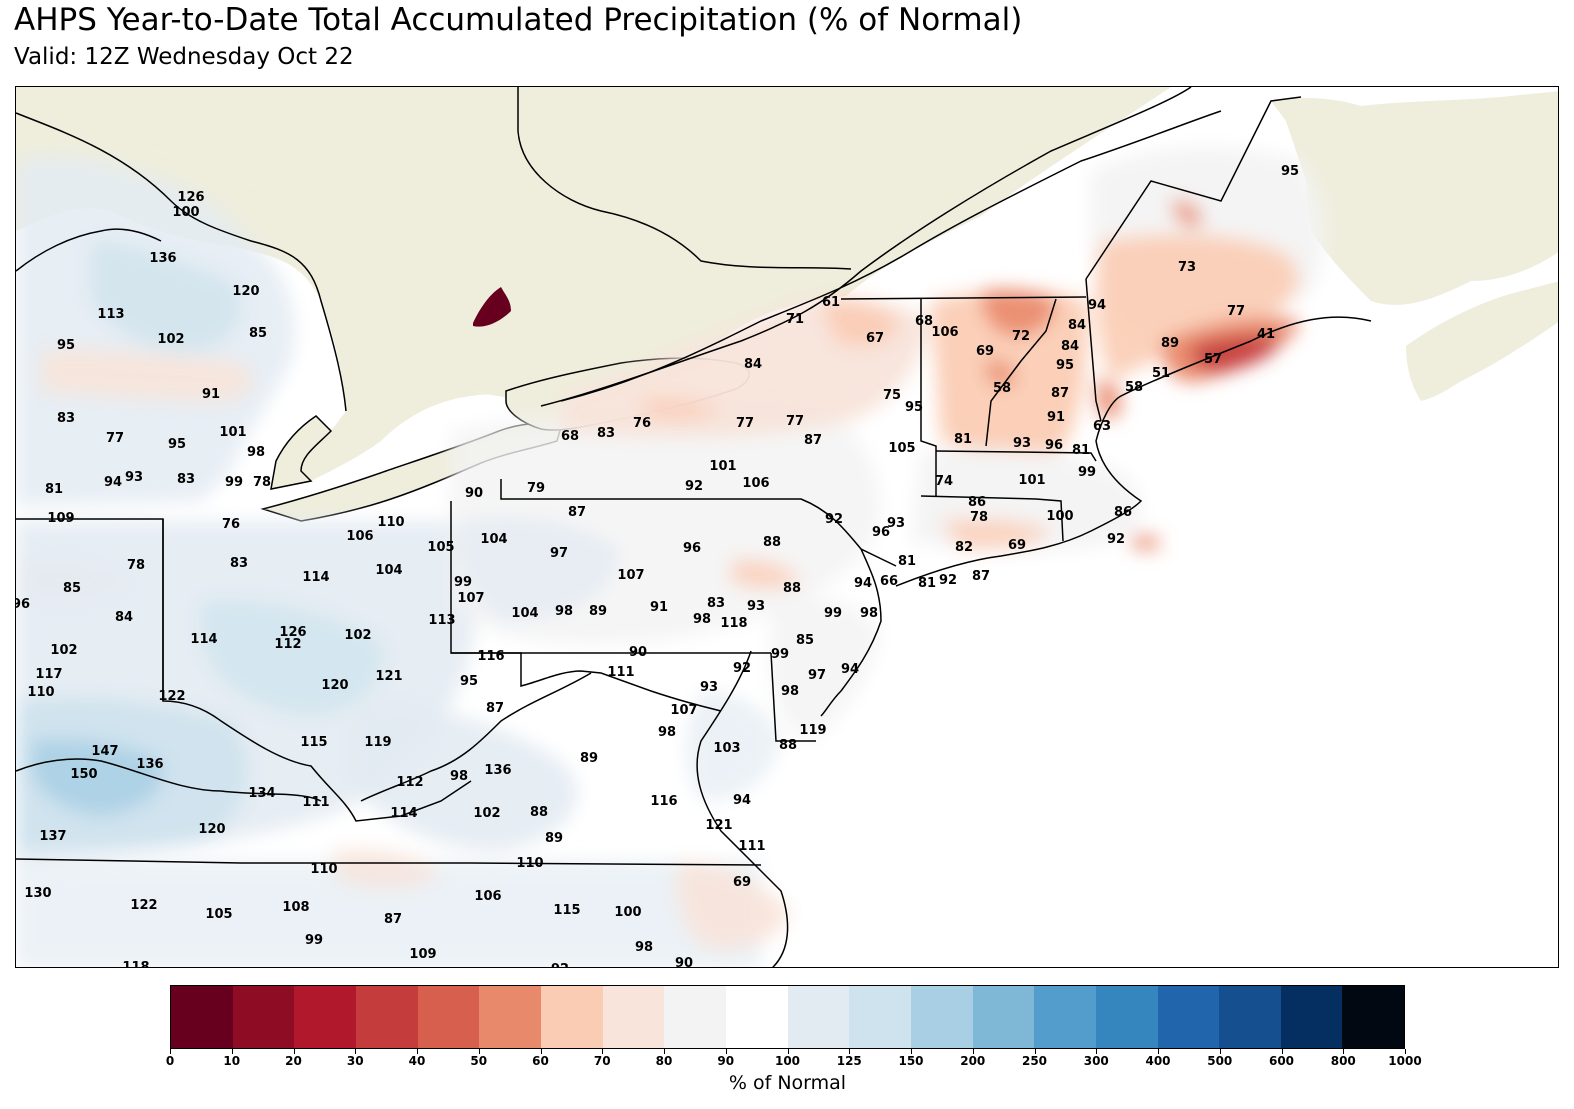  What do you see at coordinates (1266, 334) in the screenshot?
I see `station-value: 41` at bounding box center [1266, 334].